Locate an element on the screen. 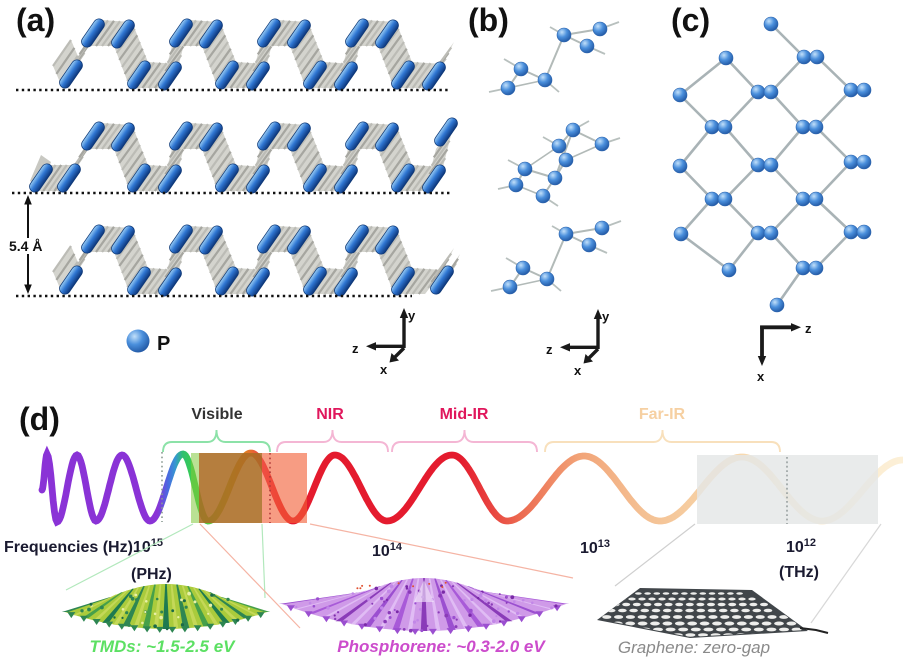 This screenshot has width=903, height=661. svg-text: 1013 is located at coordinates (595, 547).